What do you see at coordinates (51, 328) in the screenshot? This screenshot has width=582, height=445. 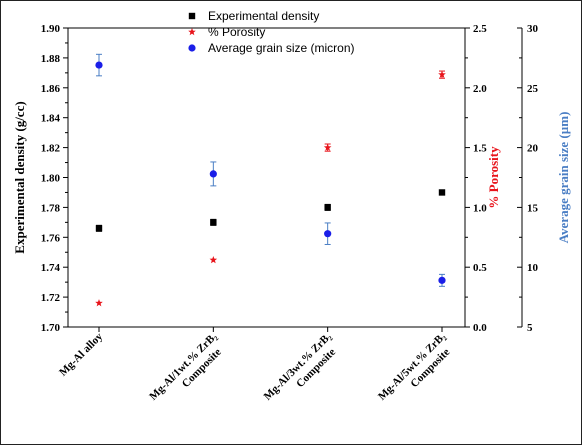 I see `left-tick-label: 1.70` at bounding box center [51, 328].